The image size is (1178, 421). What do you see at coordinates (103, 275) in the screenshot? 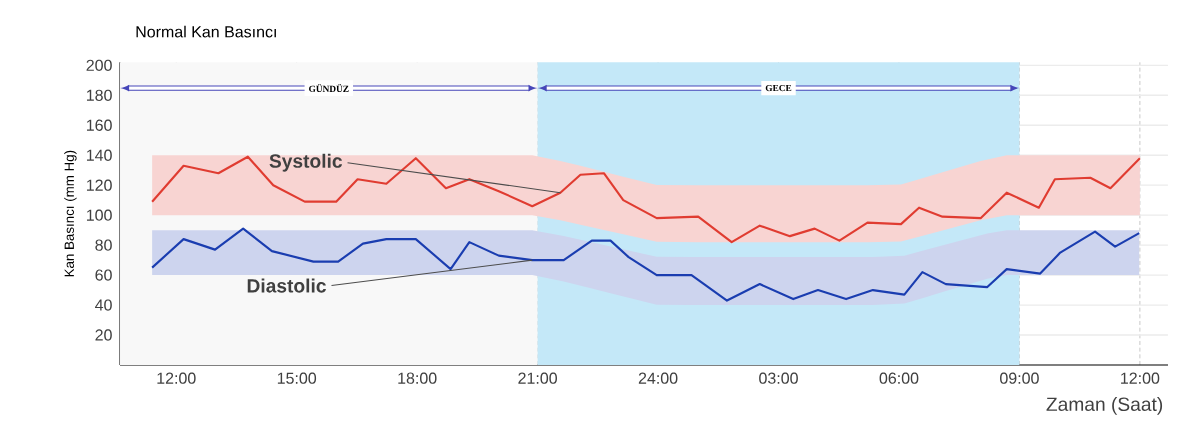
I see `y-tick-label: 60` at bounding box center [103, 275].